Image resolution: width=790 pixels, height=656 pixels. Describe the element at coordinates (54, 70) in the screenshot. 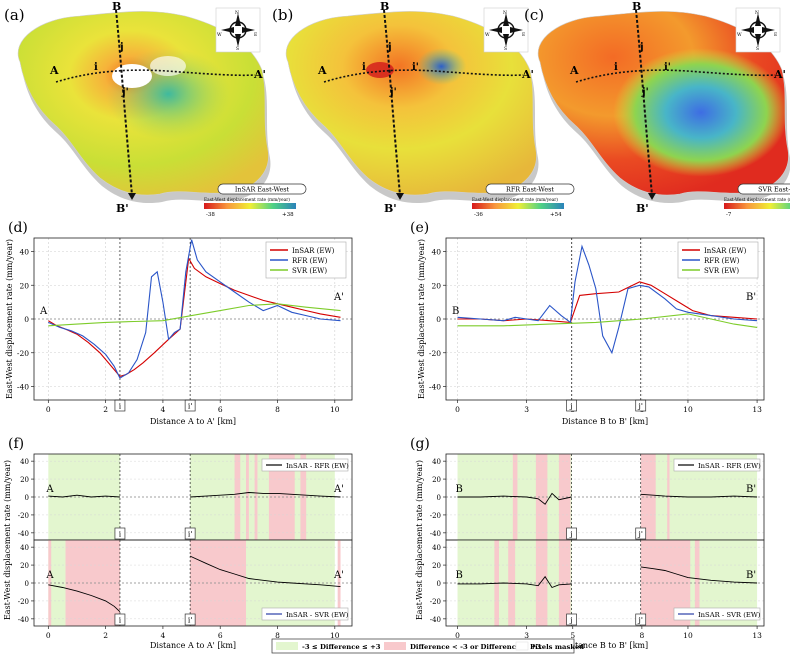

I see `profile-point-label: A` at that location.